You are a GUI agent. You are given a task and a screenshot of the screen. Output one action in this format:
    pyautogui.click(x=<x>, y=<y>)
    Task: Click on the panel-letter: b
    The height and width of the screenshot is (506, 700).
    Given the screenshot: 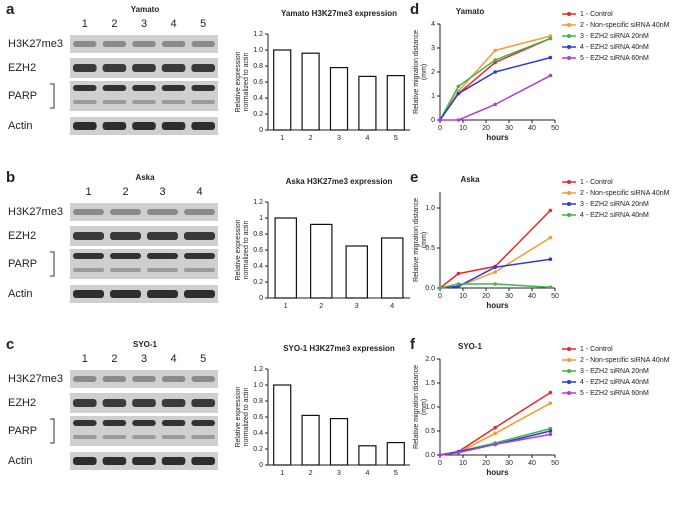 What is the action you would take?
    pyautogui.click(x=10, y=177)
    